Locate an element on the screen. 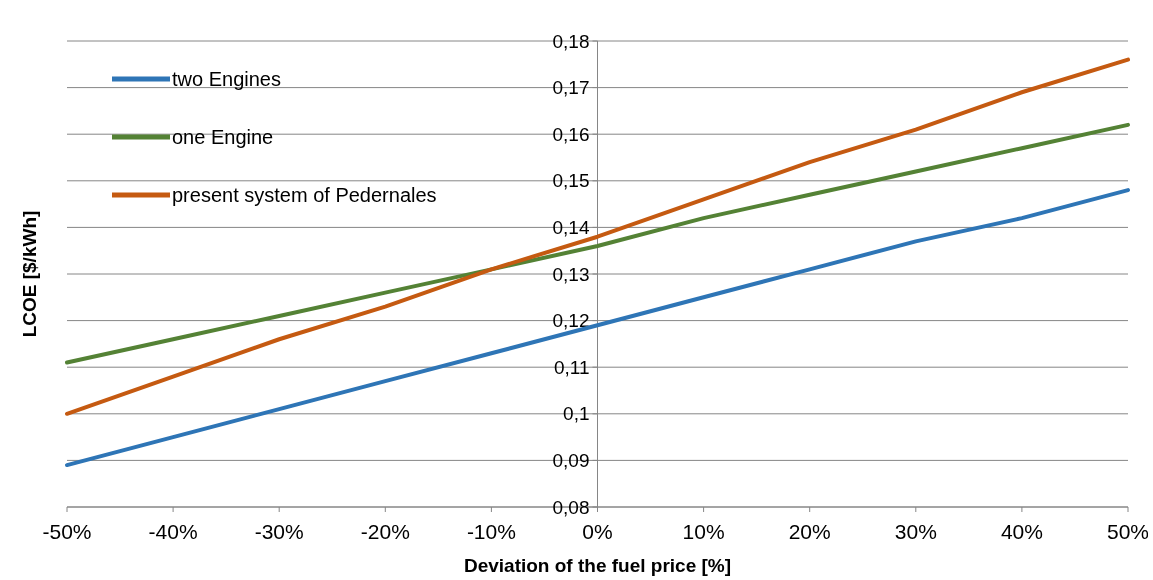 The image size is (1153, 580). y-tick-label: 0,15 is located at coordinates (571, 181).